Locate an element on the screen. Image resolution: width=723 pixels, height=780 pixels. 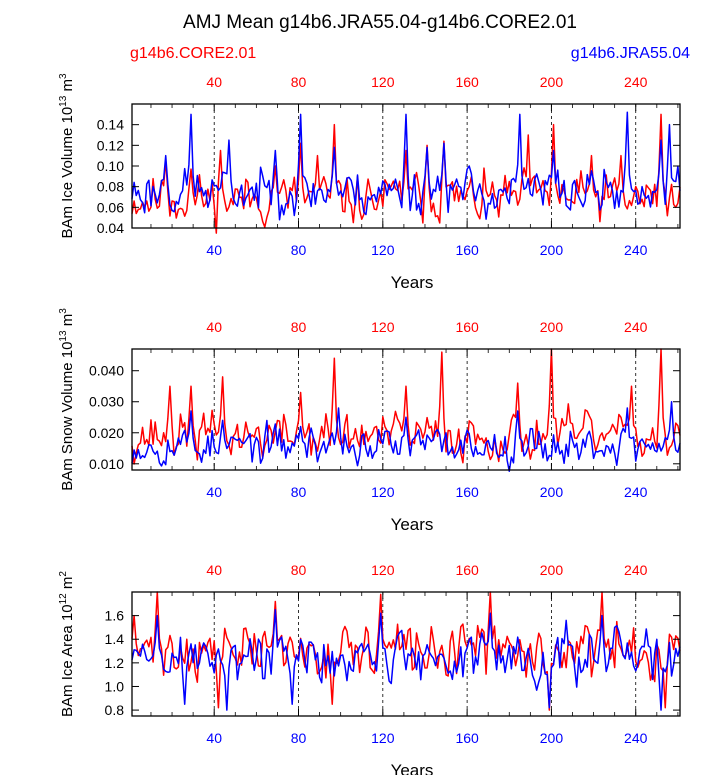
y-tick-label: 0.14 is located at coordinates (110, 125).